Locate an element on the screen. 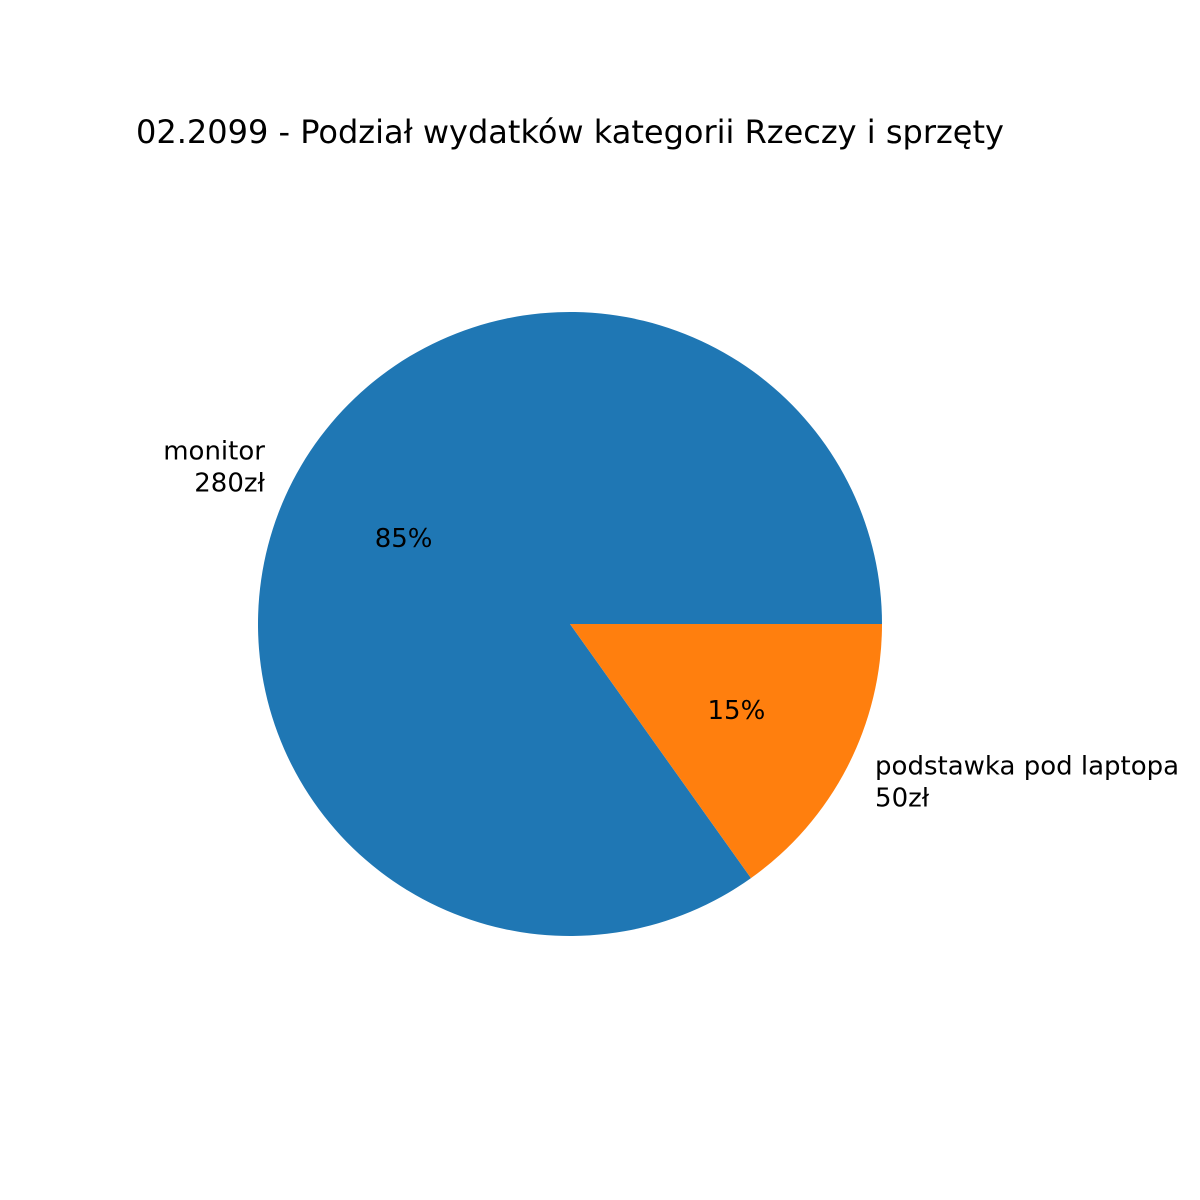  percent-label: 15% is located at coordinates (736, 711).